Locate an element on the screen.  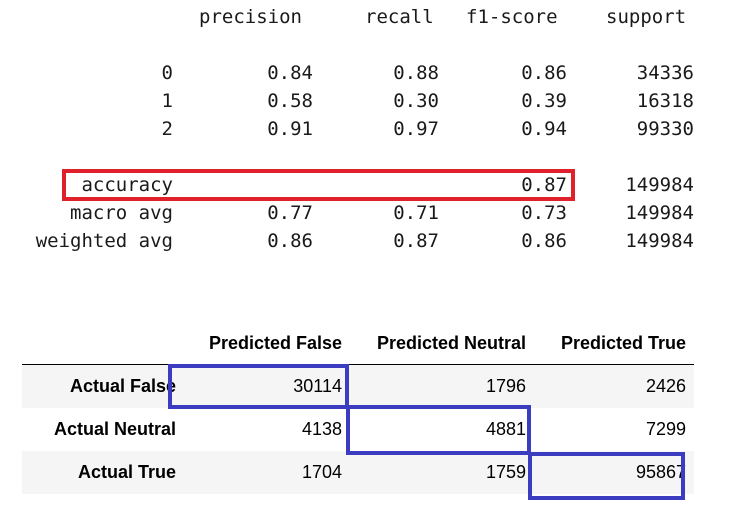
row-header-actual-neutral: Actual Neutral is located at coordinates (114, 429).